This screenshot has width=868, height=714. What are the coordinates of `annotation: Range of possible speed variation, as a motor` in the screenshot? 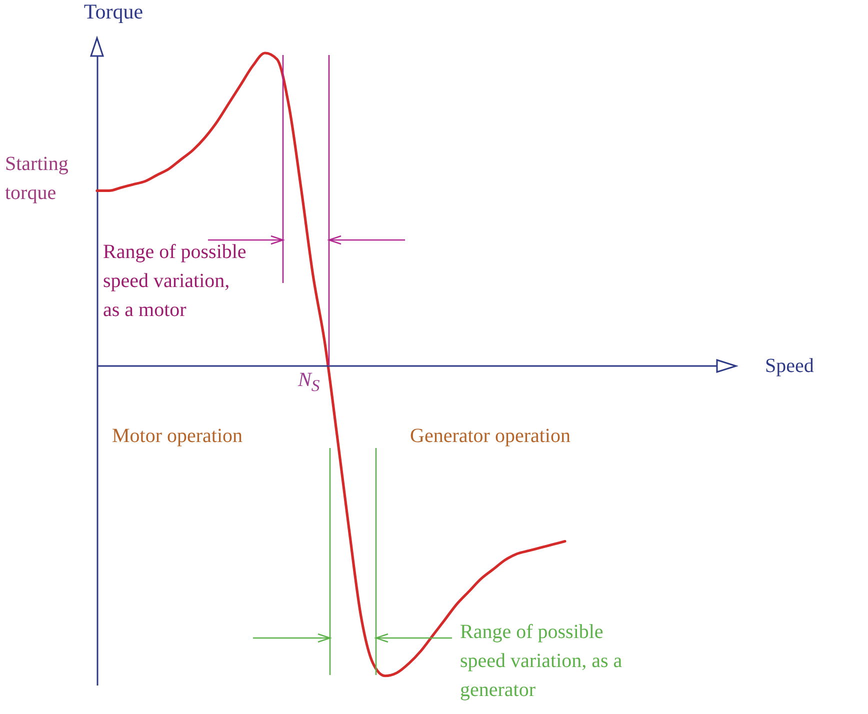 It's located at (174, 281).